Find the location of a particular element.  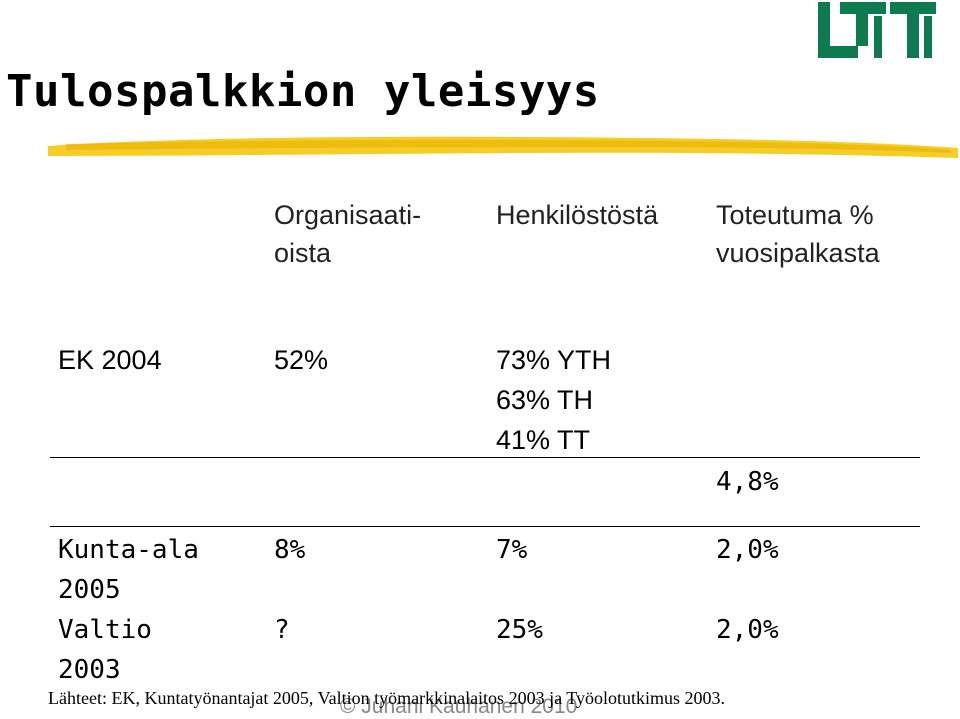

copyright-note: © Juhani Kauhanen 2010 is located at coordinates (459, 706).